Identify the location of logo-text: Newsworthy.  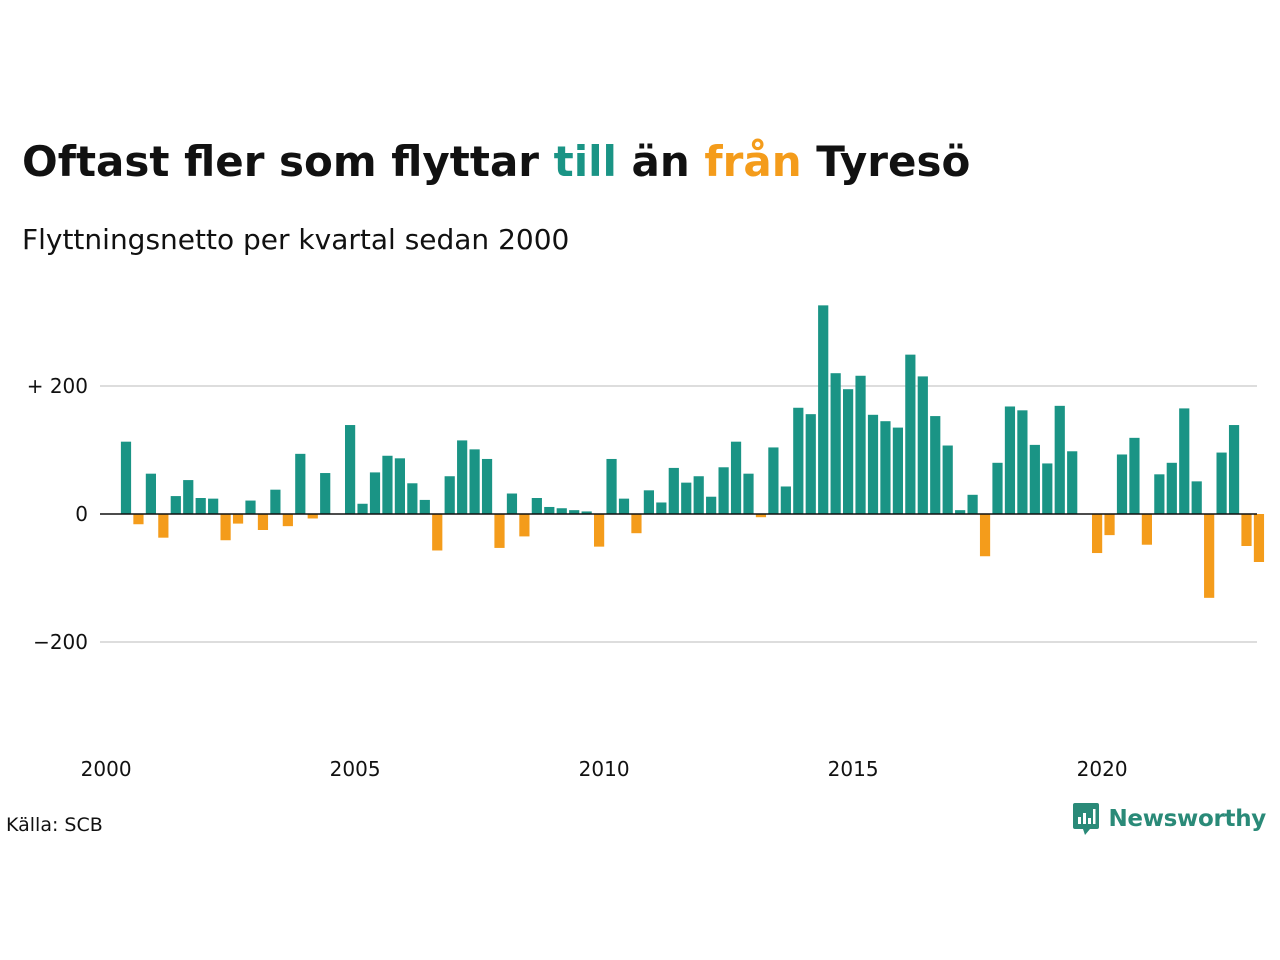
(1187, 819).